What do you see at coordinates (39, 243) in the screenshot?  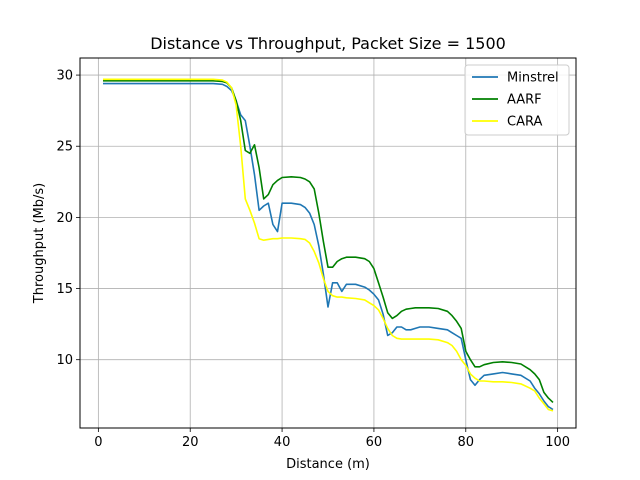 I see `y-axis-label: Throughput (Mb/s)` at bounding box center [39, 243].